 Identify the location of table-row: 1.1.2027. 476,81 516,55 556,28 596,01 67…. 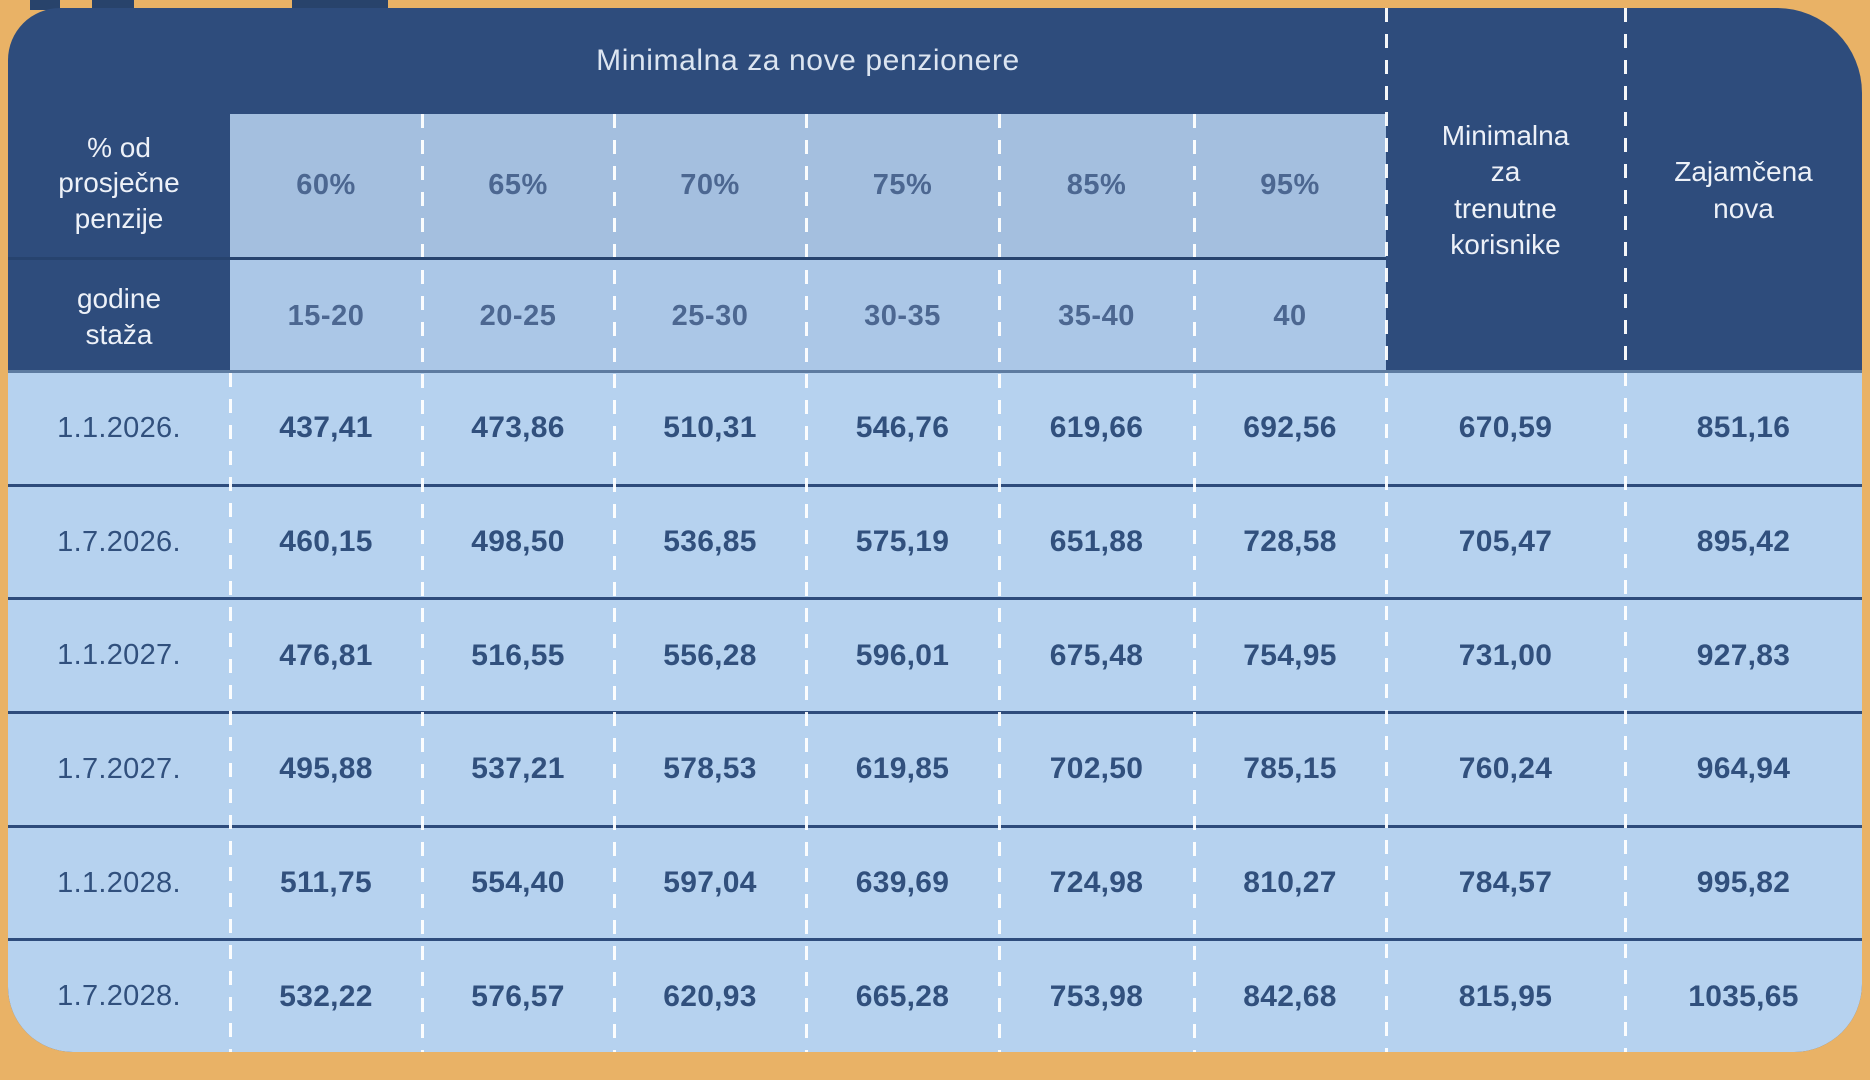
(935, 654).